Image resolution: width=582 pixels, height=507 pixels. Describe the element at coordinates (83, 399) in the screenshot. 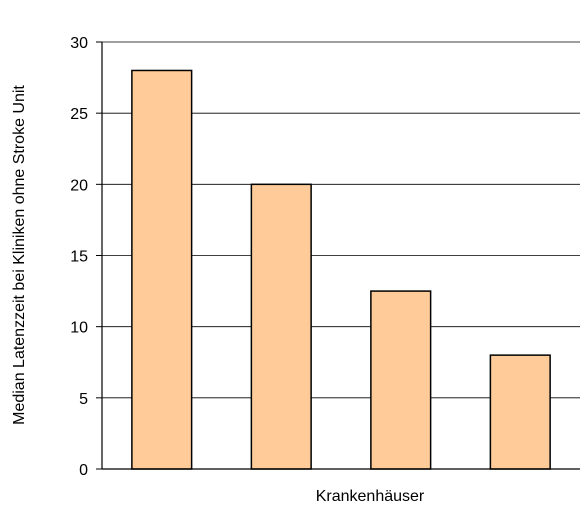

I see `y-tick-label: 5` at that location.